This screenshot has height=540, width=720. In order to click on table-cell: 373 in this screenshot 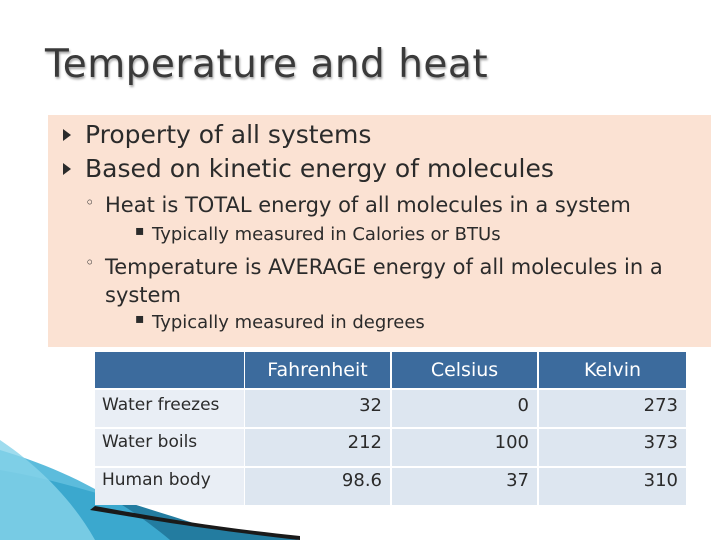, I will do `click(612, 447)`.